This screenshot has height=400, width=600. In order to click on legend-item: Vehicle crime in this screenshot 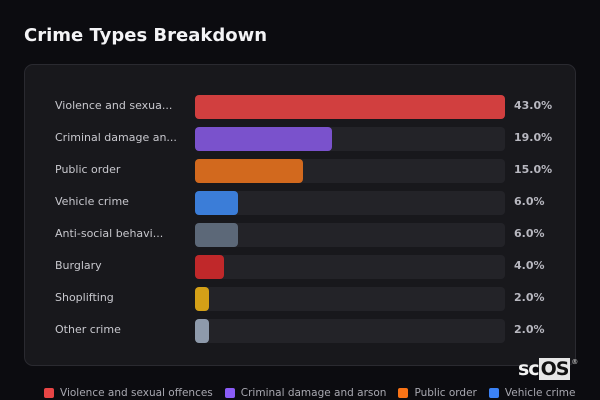, I will do `click(532, 393)`.